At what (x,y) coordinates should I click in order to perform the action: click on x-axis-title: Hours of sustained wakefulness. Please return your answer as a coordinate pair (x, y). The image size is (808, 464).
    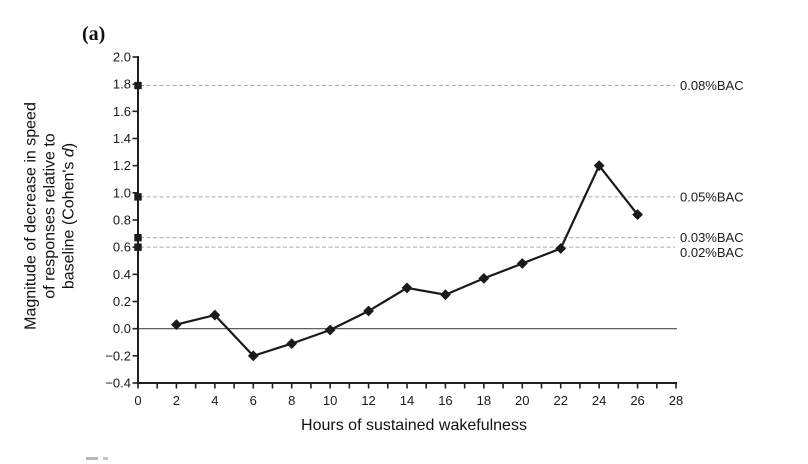
    Looking at the image, I should click on (414, 425).